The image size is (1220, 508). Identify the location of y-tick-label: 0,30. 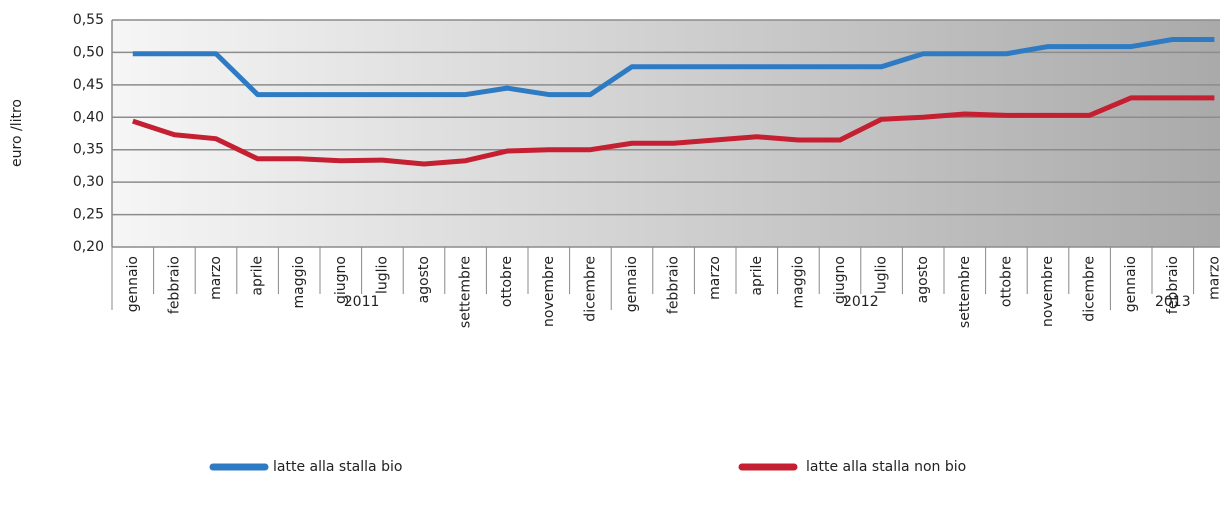
(88, 182).